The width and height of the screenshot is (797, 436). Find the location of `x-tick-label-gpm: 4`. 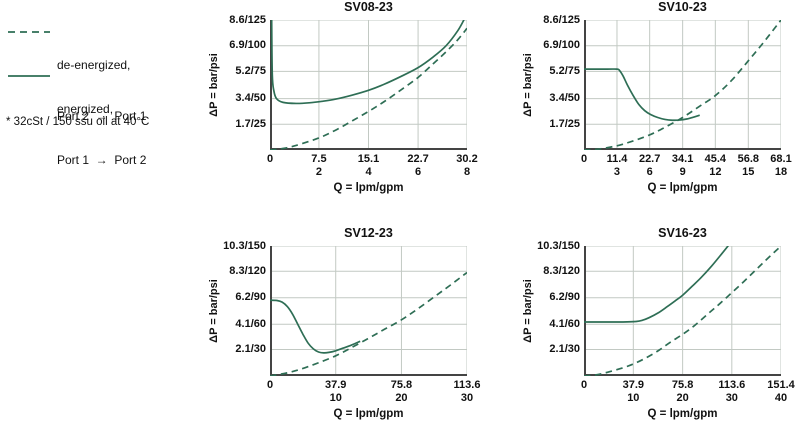

x-tick-label-gpm: 4 is located at coordinates (368, 172).